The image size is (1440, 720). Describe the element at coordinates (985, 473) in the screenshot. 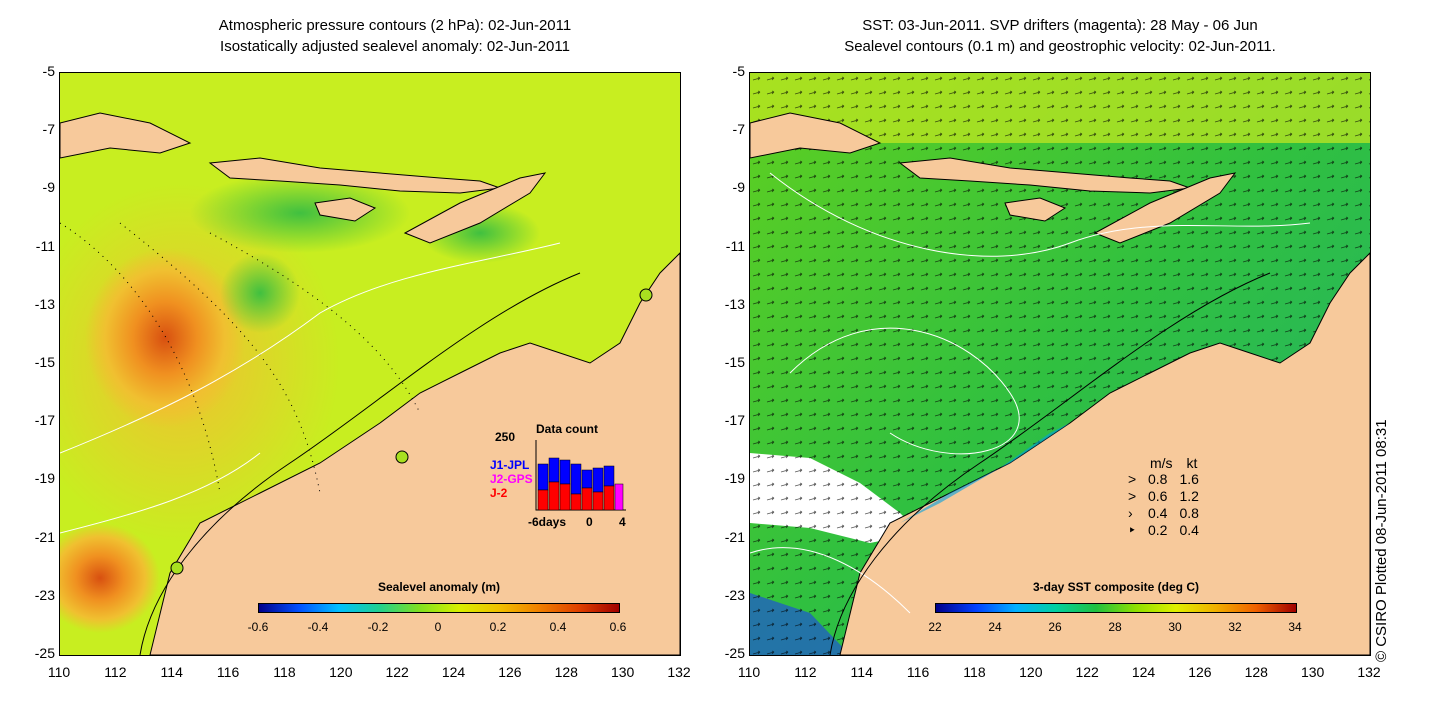

I see `coastal-cool-water` at that location.